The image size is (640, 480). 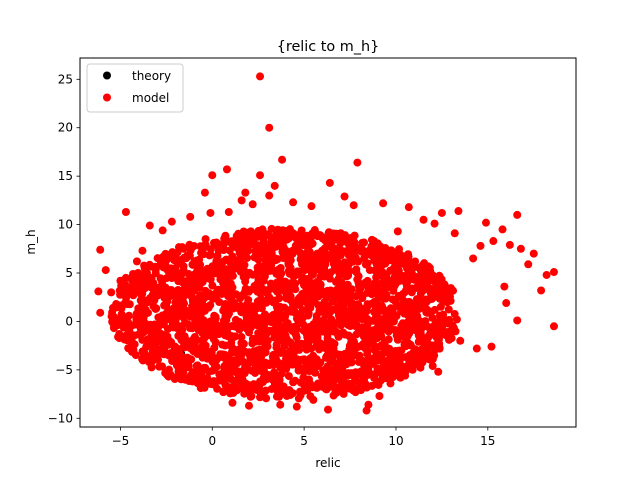 I want to click on y-tick-label: 10, so click(x=65, y=225).